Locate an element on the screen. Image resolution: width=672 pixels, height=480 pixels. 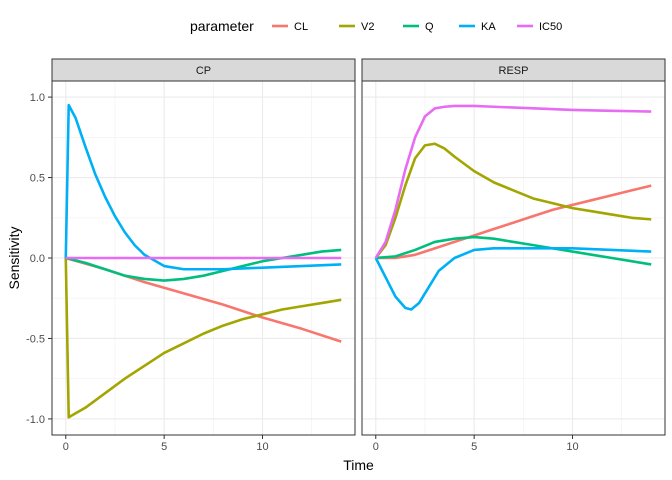
y-tick-label: 0.0 is located at coordinates (37, 259).